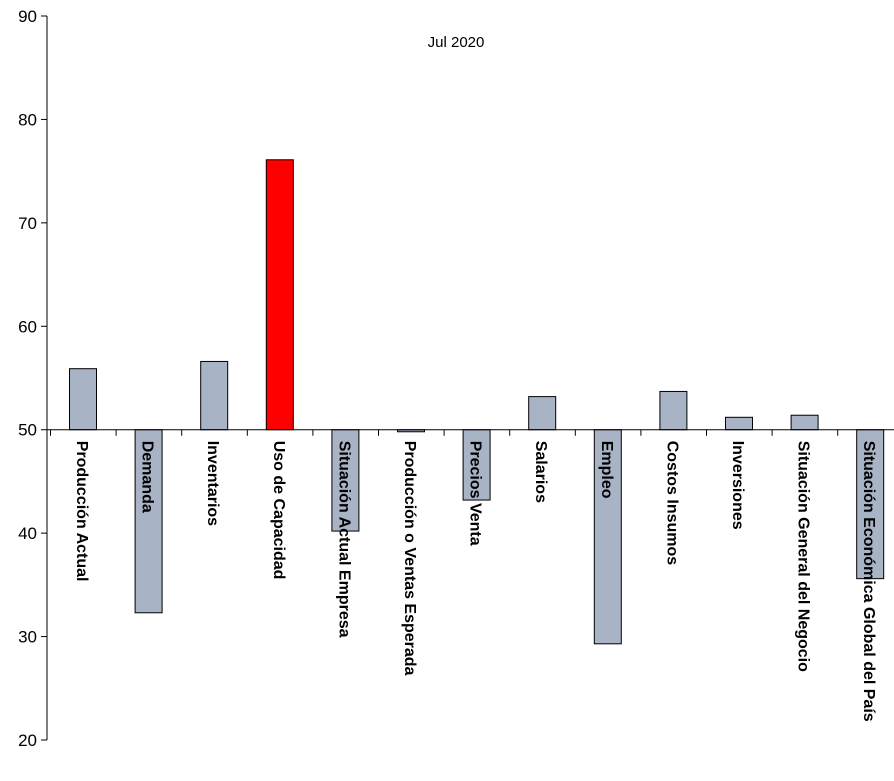  I want to click on y-tick-label: 30, so click(27, 637).